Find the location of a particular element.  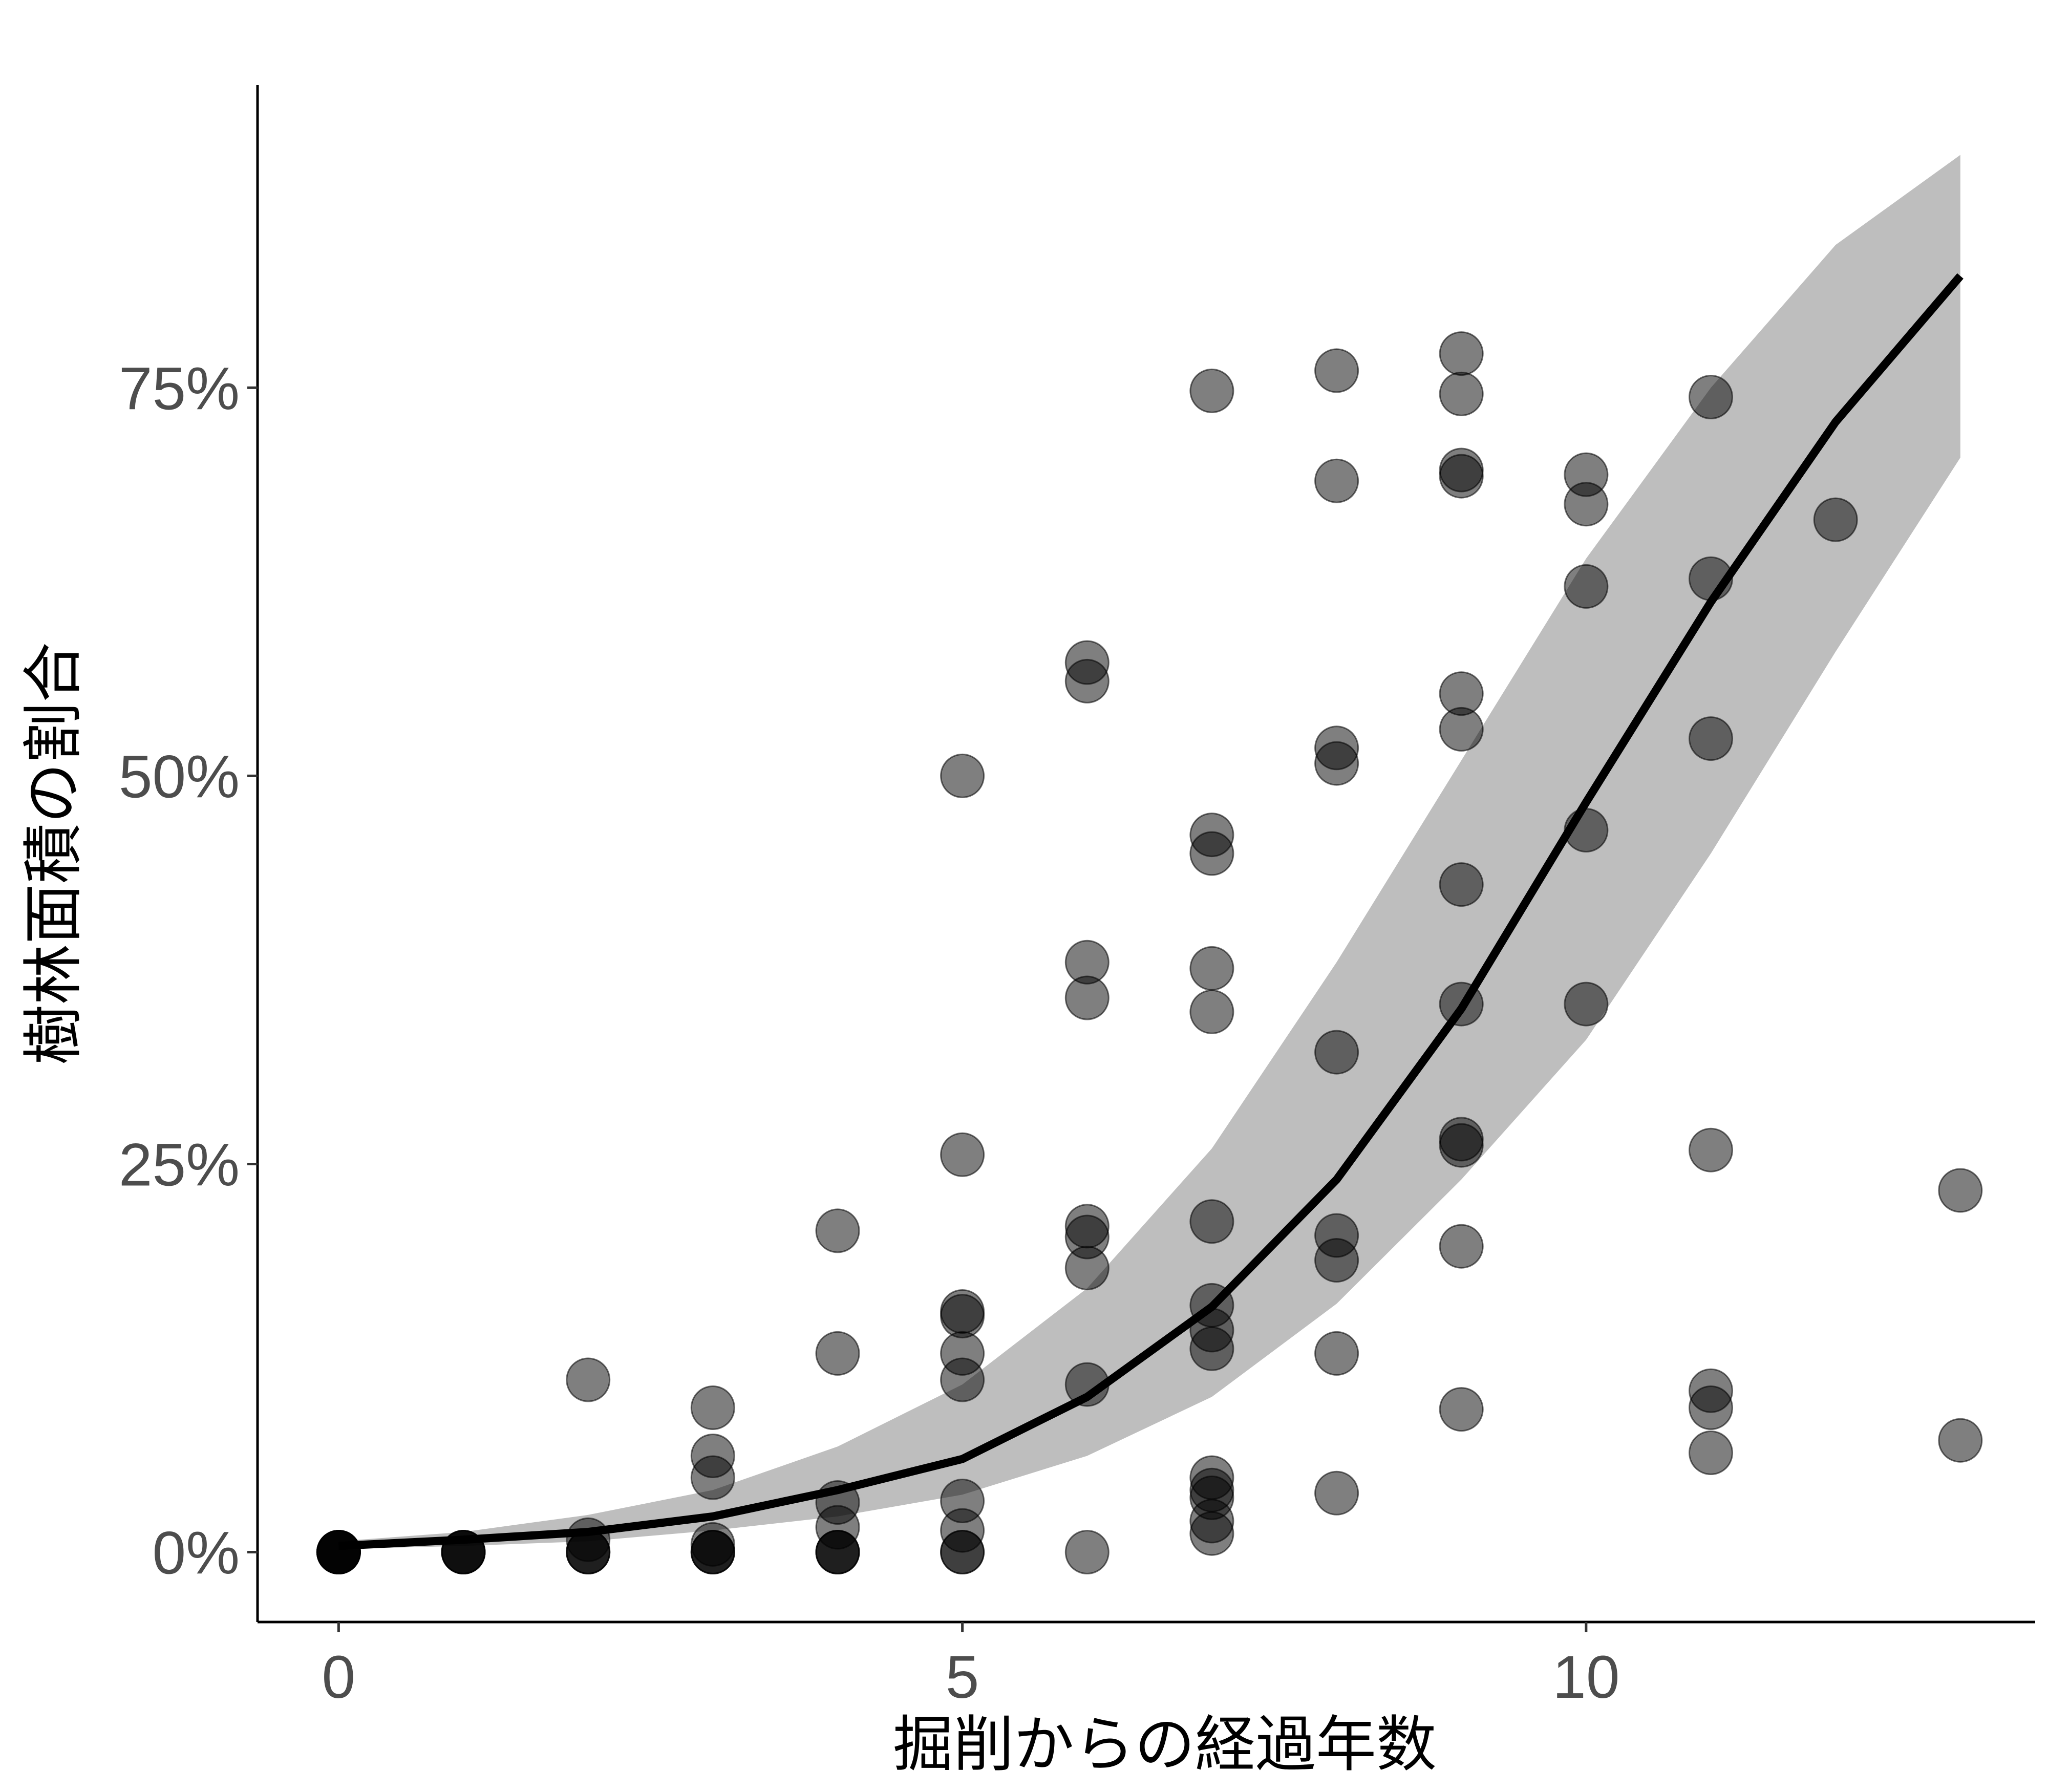

y-tick-label: 75% is located at coordinates (179, 388).